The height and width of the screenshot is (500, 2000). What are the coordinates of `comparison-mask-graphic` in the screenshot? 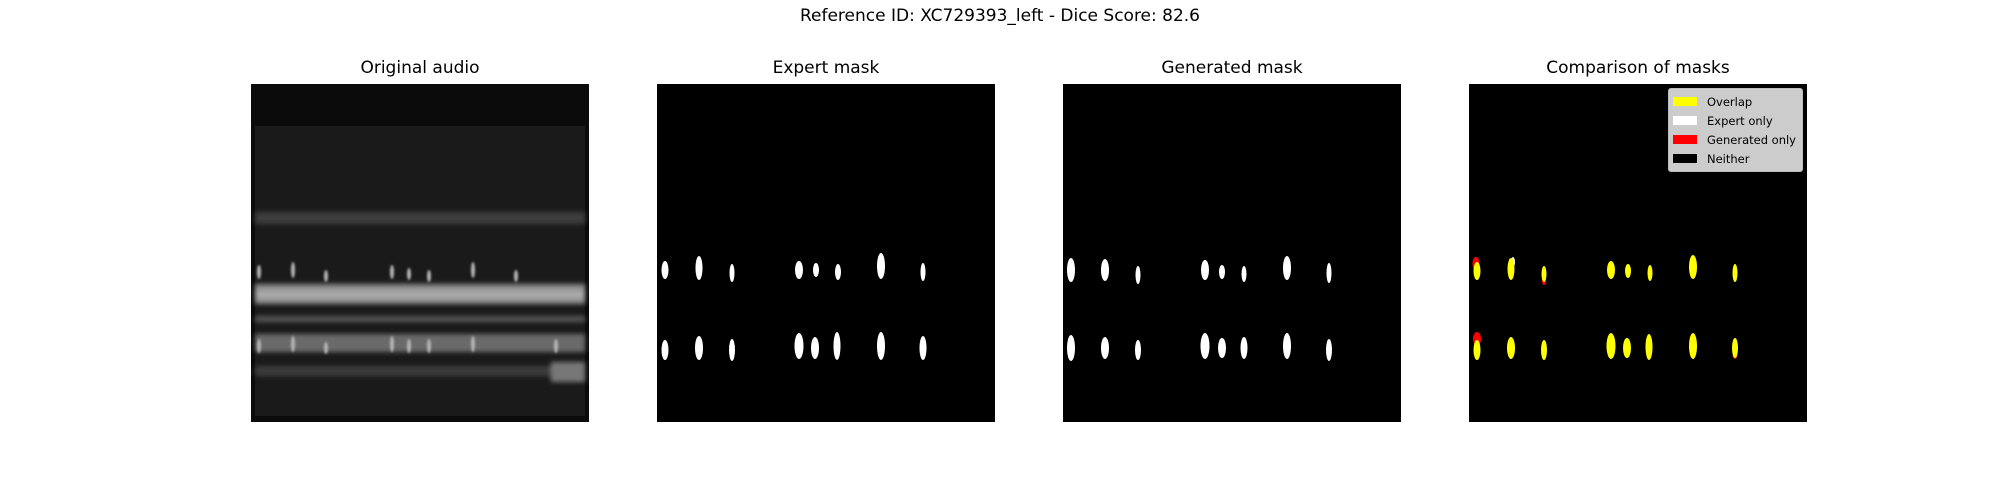 It's located at (1605, 307).